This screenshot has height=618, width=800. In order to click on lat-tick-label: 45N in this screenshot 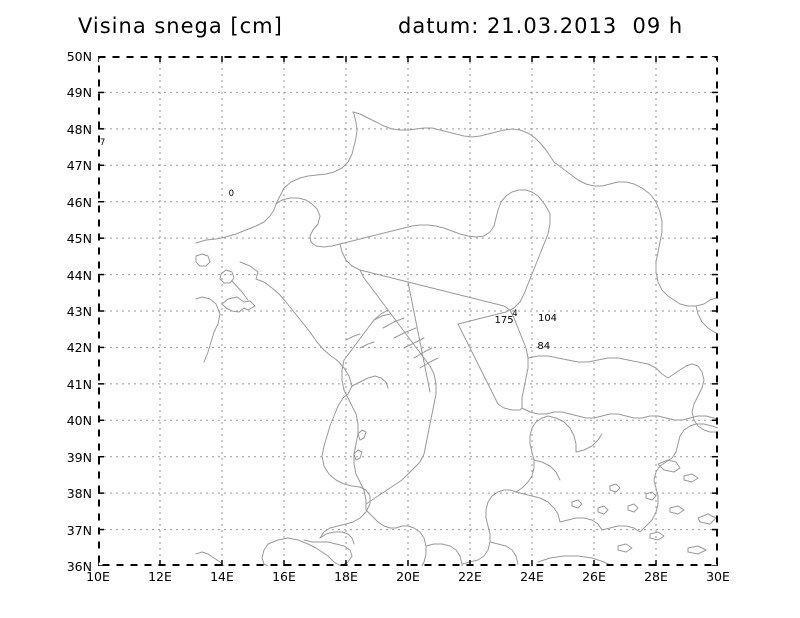, I will do `click(79, 239)`.